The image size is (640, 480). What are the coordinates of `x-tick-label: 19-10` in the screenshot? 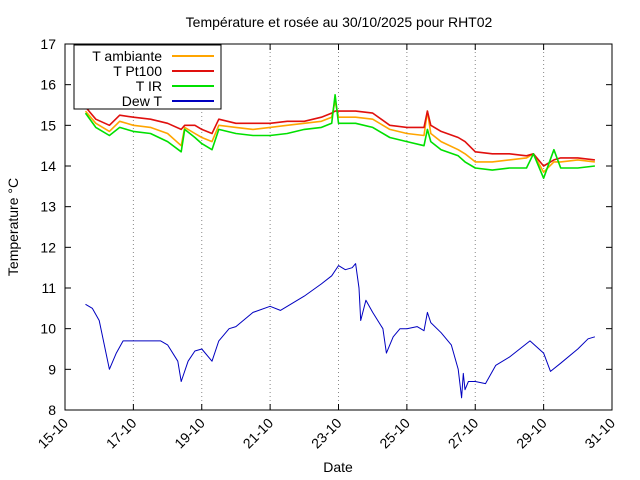 It's located at (189, 433).